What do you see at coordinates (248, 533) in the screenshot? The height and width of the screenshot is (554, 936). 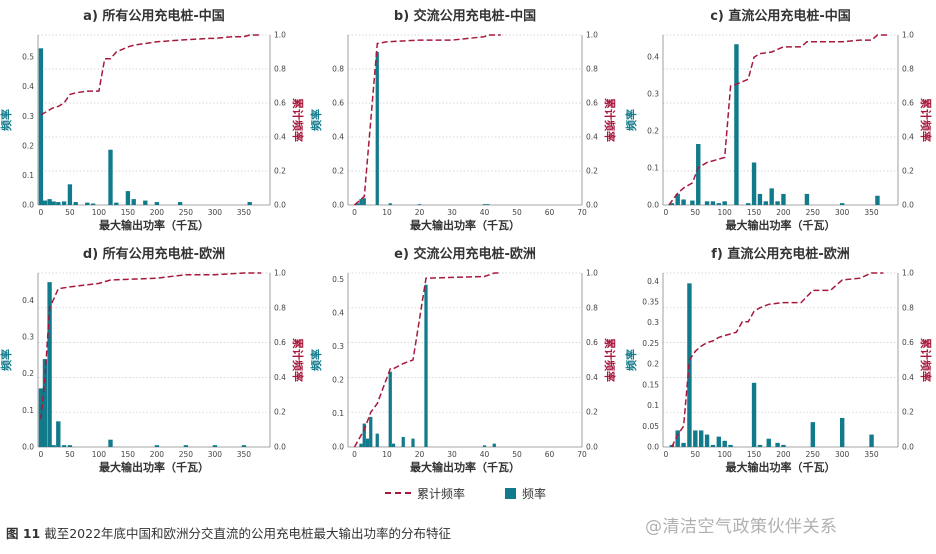 I see `figure-caption-text: 截至2022年底中国和欧洲分交直流的公用充电桩最大输出功率的分布特征` at bounding box center [248, 533].